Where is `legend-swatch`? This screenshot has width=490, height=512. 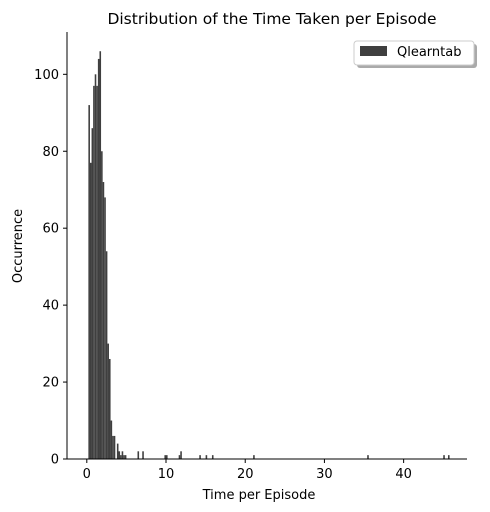 legend-swatch is located at coordinates (373, 51).